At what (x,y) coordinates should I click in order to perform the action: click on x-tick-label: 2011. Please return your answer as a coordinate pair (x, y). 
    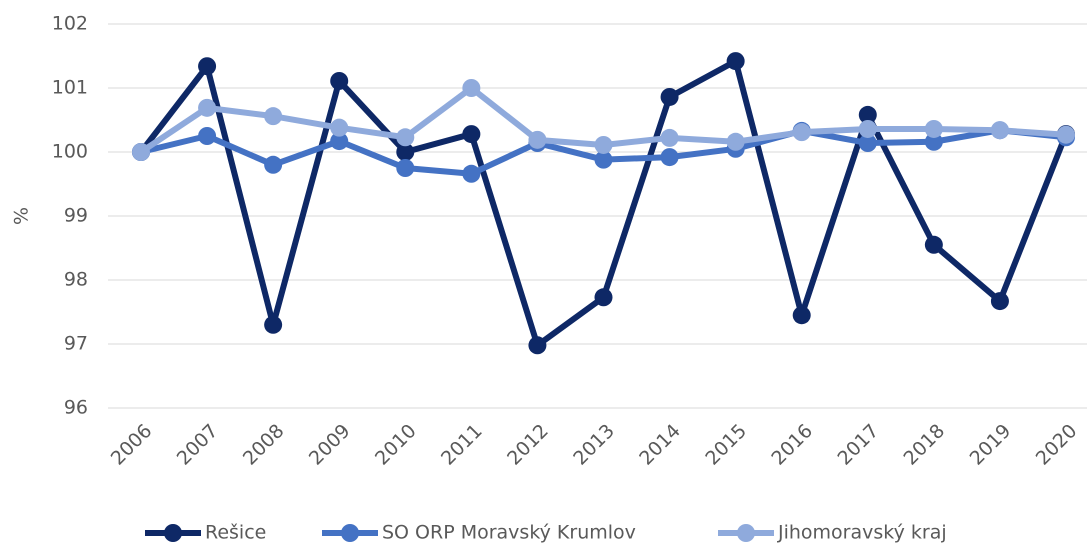
    Looking at the image, I should click on (462, 445).